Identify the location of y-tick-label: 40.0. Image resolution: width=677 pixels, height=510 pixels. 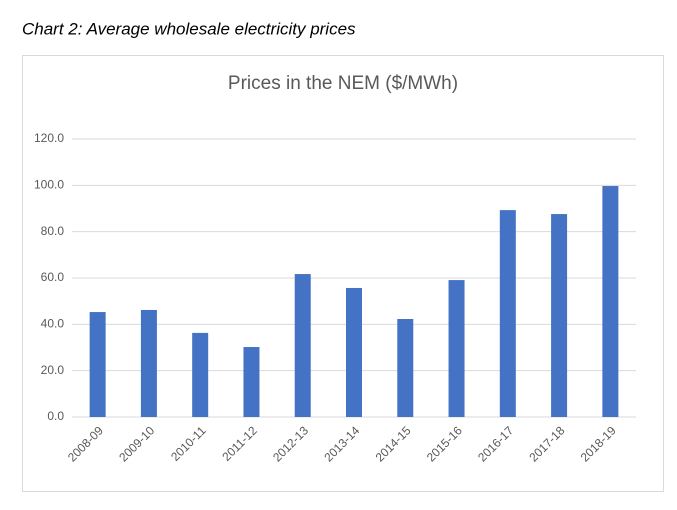
(53, 324).